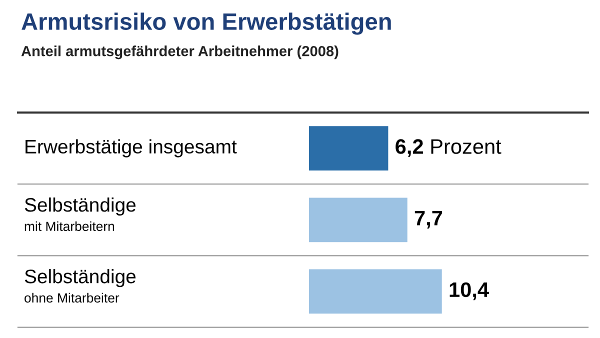  What do you see at coordinates (80, 214) in the screenshot?
I see `y-tick-label: Selbständige mit Mitarbeitern` at bounding box center [80, 214].